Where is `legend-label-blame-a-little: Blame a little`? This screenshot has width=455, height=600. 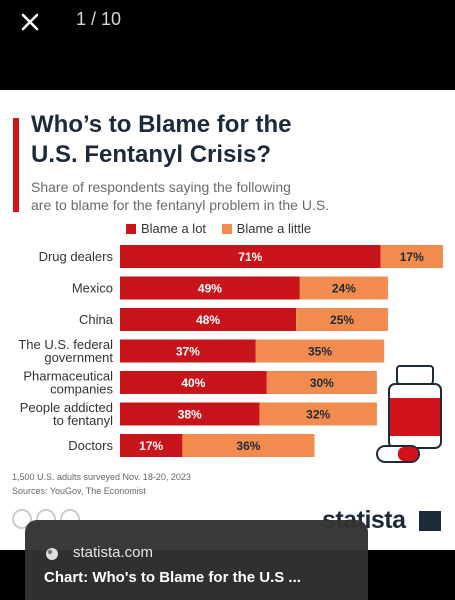
legend-label-blame-a-little: Blame a little is located at coordinates (274, 228).